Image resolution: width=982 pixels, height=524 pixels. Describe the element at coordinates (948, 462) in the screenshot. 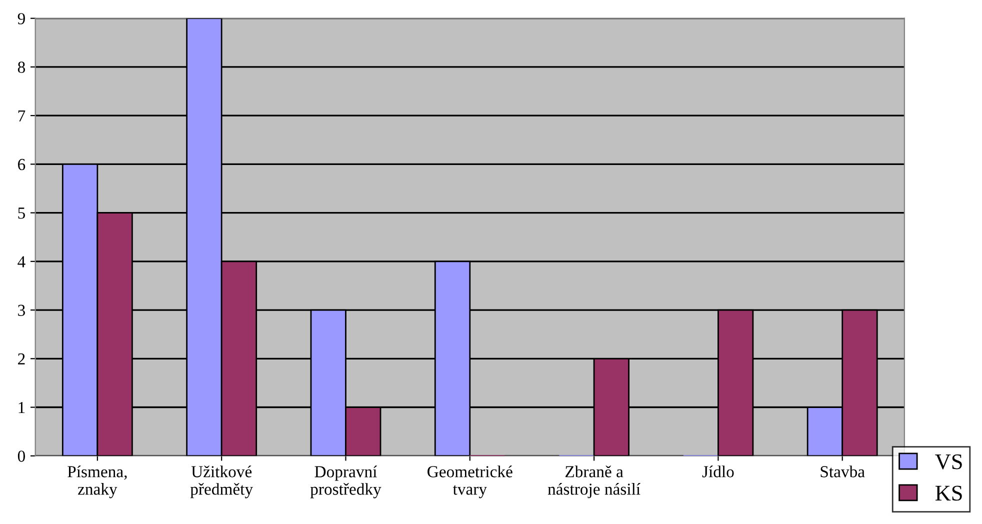

I see `legend-label: VS` at that location.